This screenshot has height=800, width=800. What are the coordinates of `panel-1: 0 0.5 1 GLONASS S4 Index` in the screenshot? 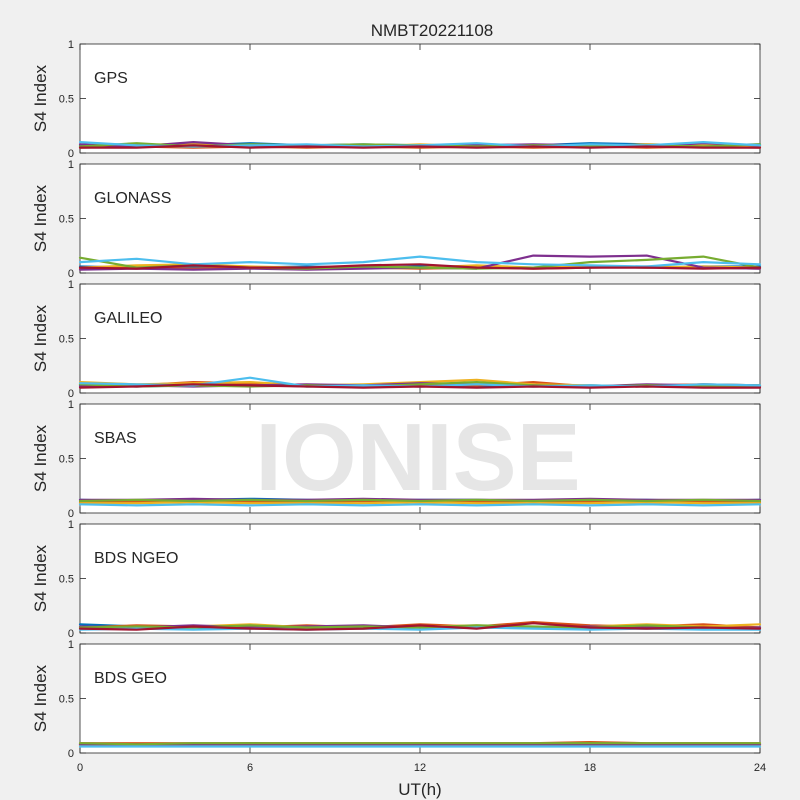 It's located at (396, 219).